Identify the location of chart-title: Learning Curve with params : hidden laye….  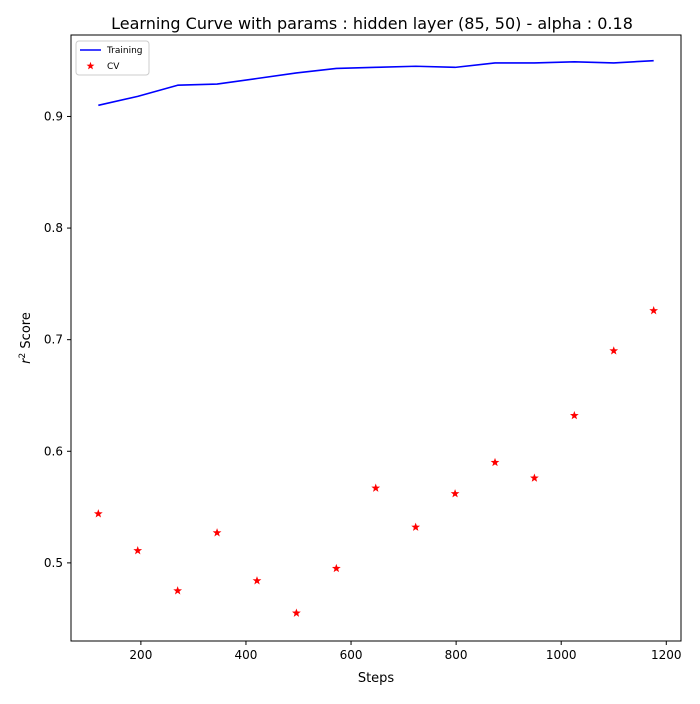
(372, 23).